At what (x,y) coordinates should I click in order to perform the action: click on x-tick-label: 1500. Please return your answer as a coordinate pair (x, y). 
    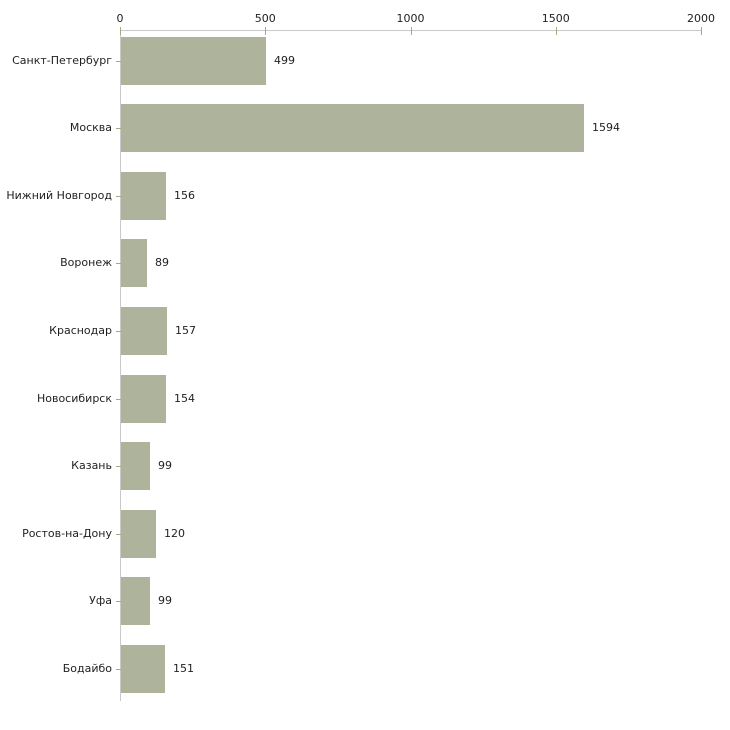
    Looking at the image, I should click on (555, 18).